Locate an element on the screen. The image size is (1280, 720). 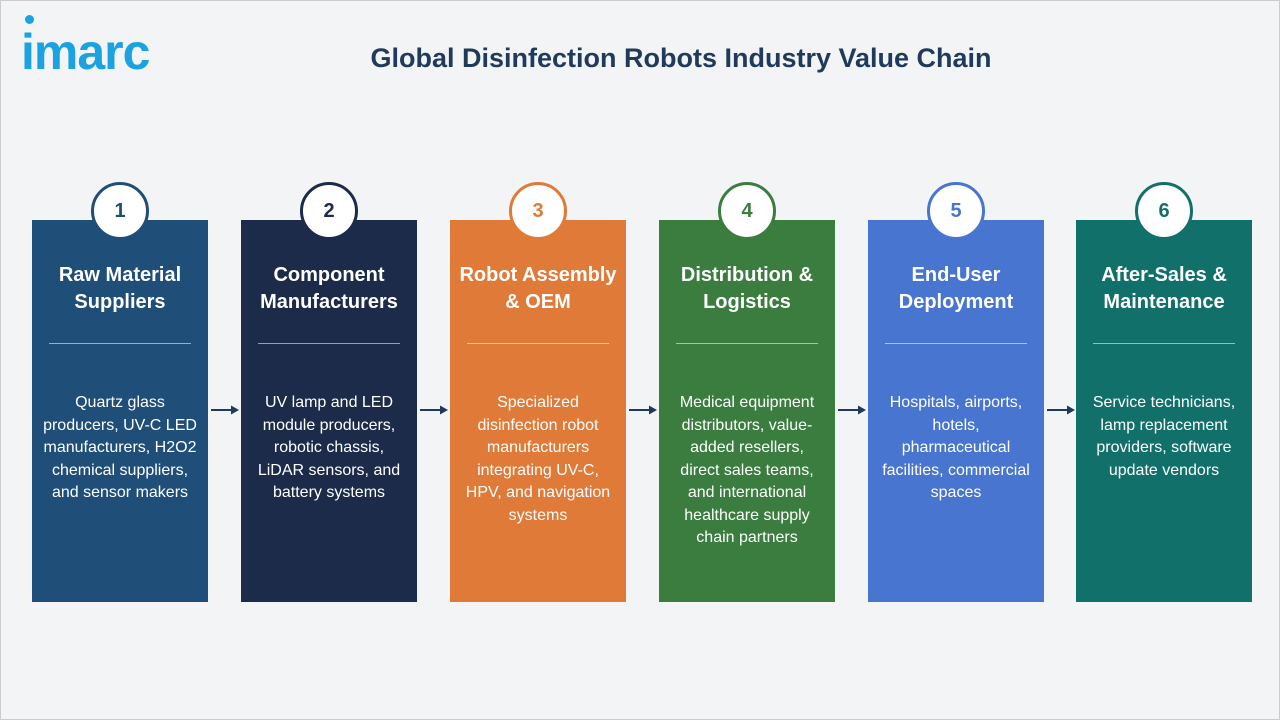
stage-number-badge-4: 4 is located at coordinates (747, 211).